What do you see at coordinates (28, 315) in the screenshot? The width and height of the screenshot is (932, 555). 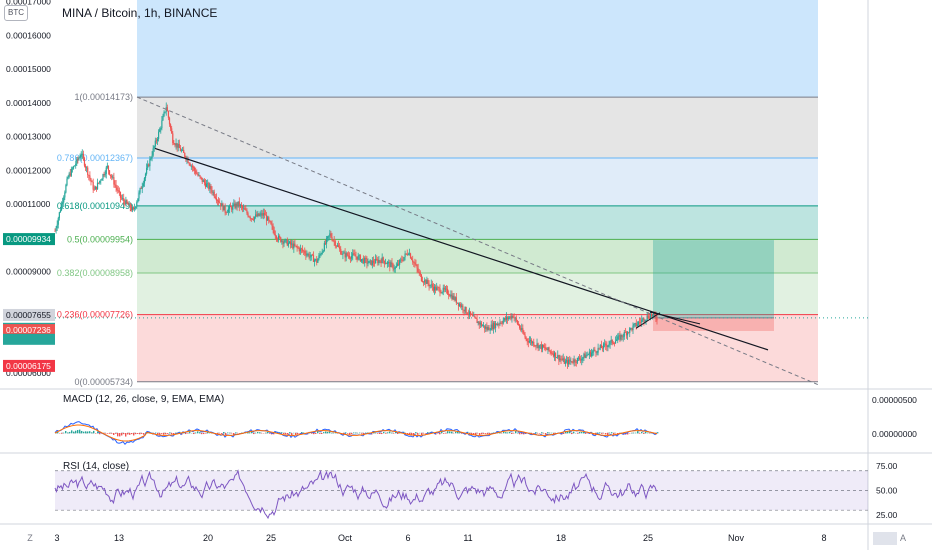 I see `price-label: 0.00007655` at bounding box center [28, 315].